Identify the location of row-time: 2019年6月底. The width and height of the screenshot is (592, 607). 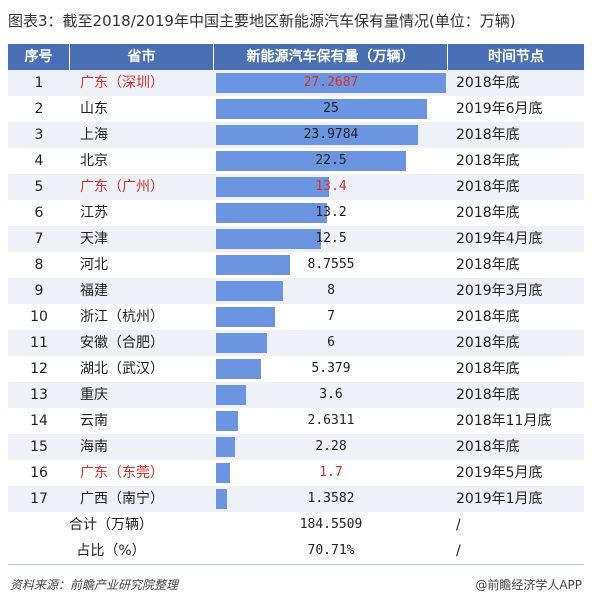
(499, 109).